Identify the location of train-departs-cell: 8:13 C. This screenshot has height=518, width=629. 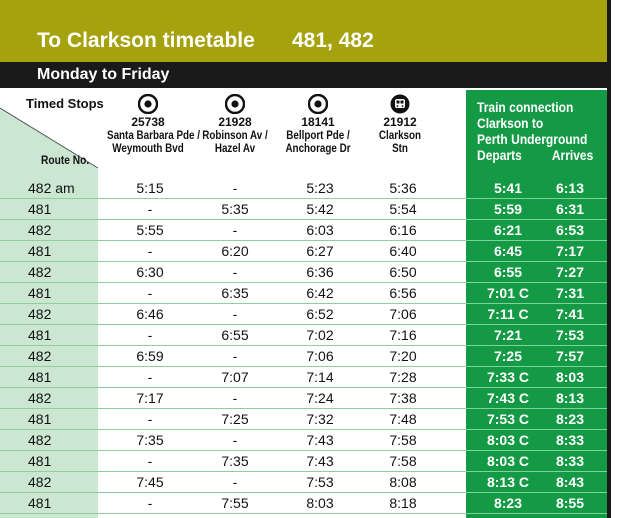
(508, 482).